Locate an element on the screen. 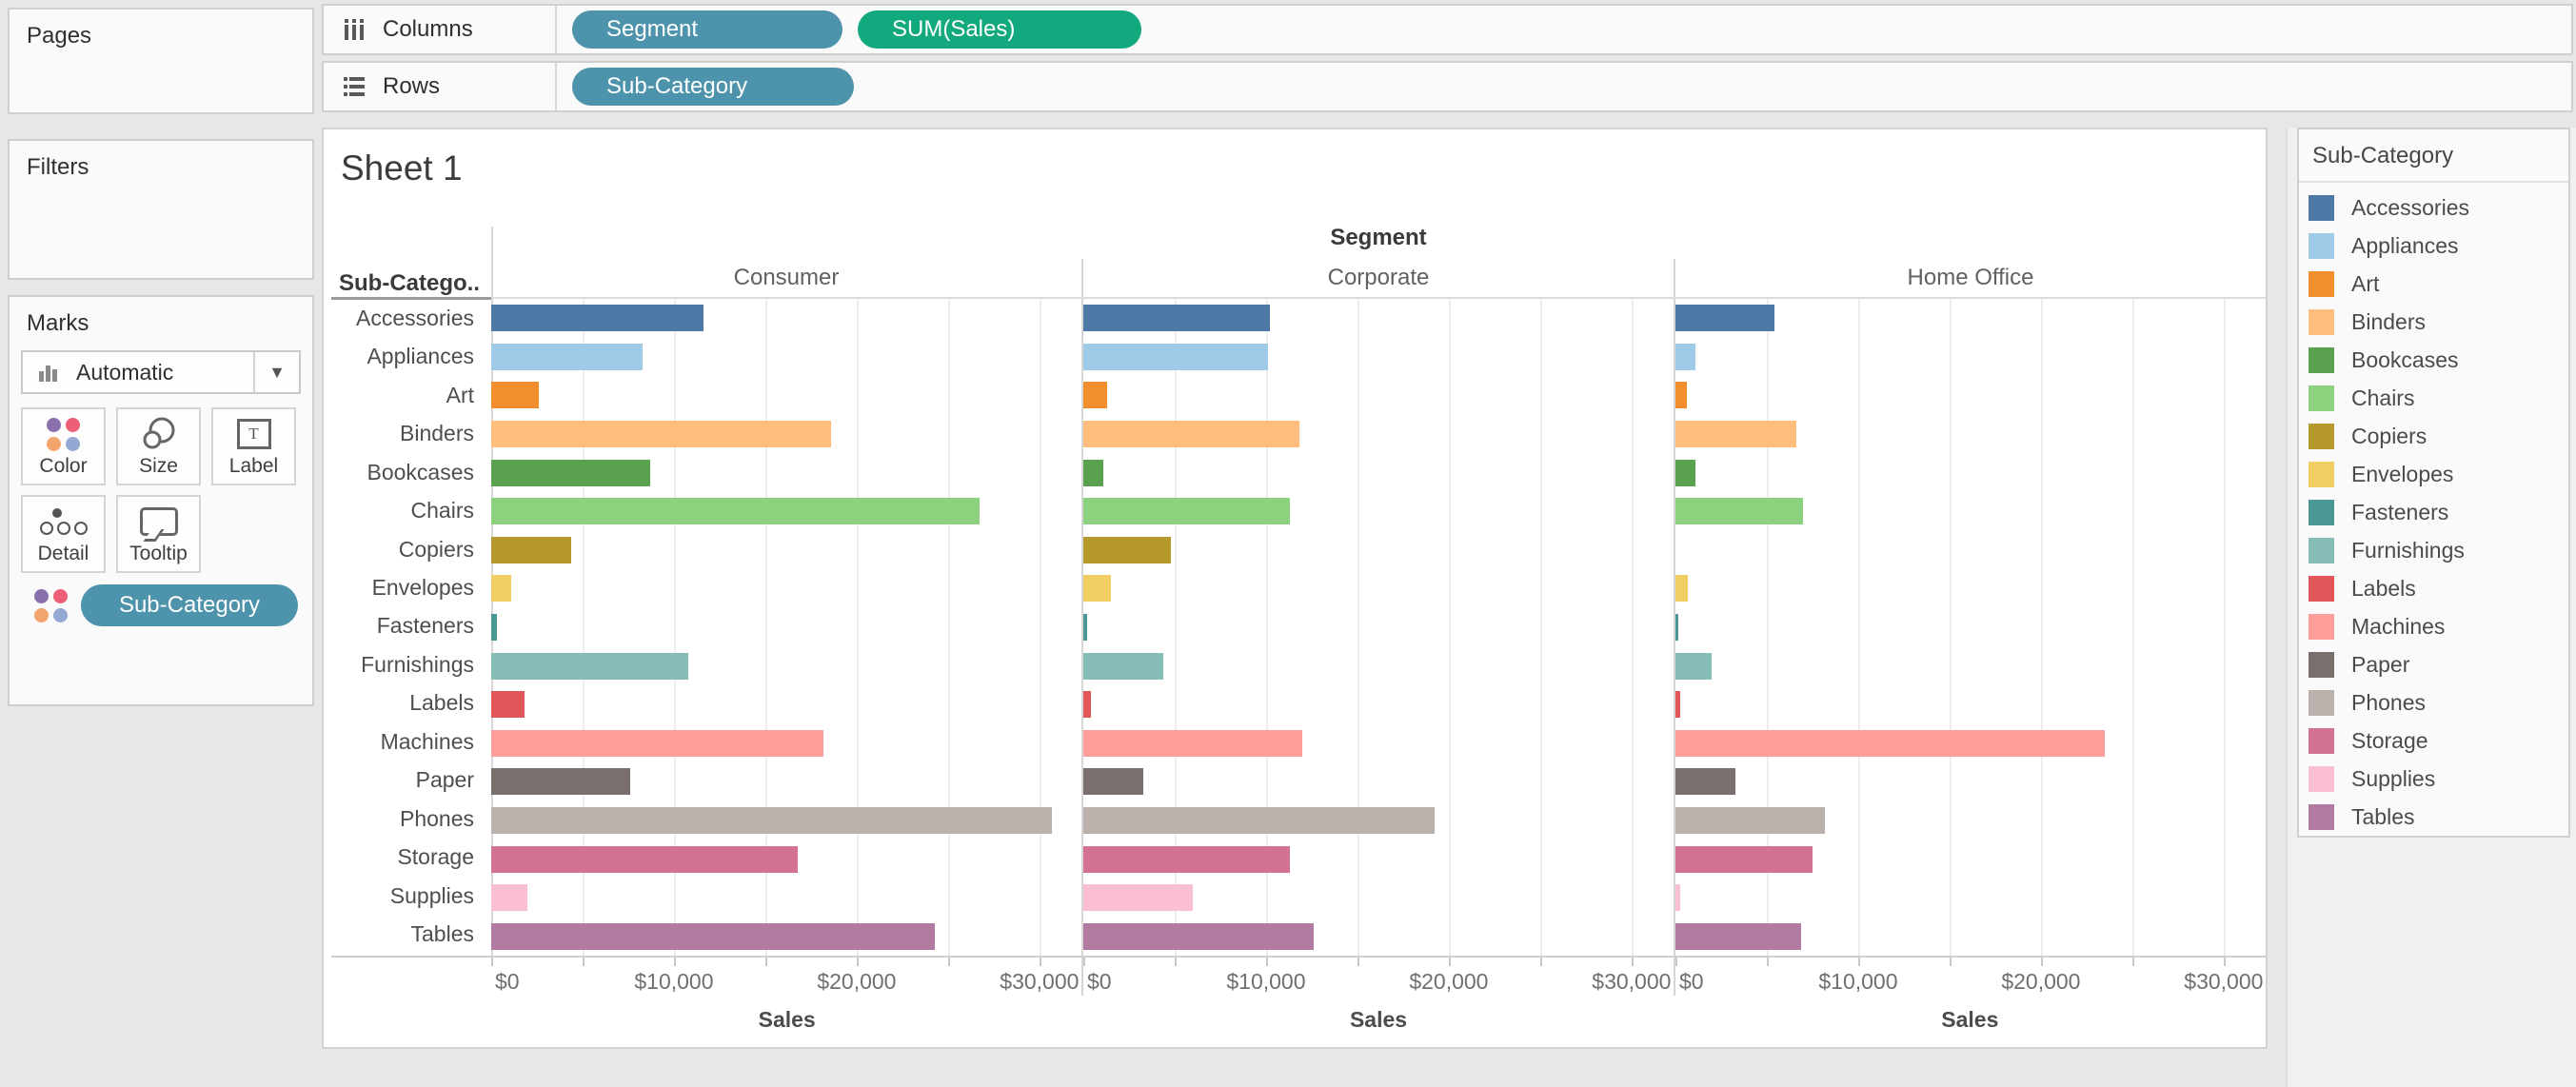 This screenshot has width=2576, height=1087. chevron-down-icon: ▼ is located at coordinates (276, 372).